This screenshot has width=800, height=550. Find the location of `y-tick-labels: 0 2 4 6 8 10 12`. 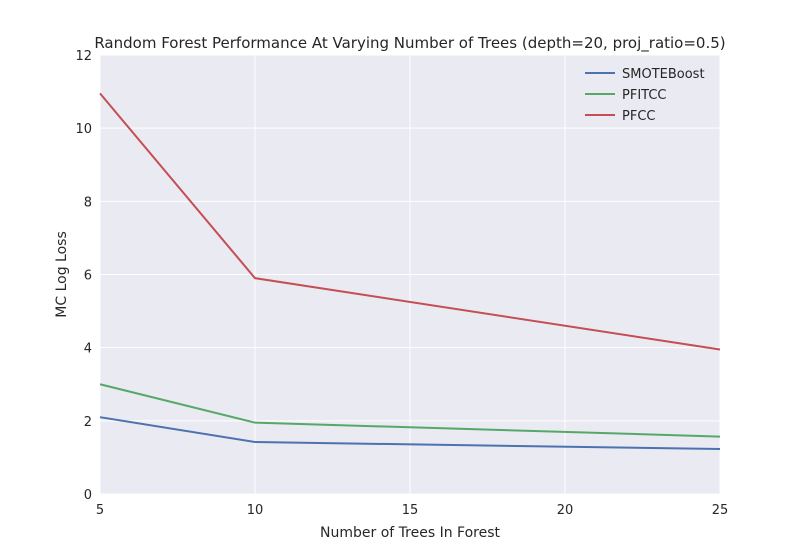

y-tick-labels: 0 2 4 6 8 10 12 is located at coordinates (83, 276).